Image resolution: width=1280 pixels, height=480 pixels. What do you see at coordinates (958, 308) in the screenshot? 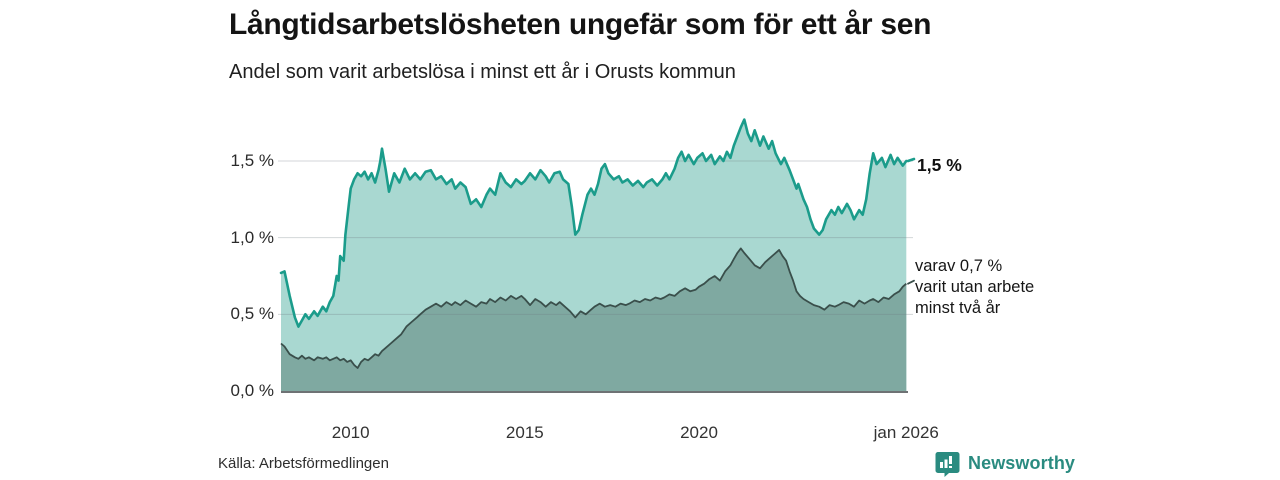
I see `annotation-line: minst två år` at bounding box center [958, 308].